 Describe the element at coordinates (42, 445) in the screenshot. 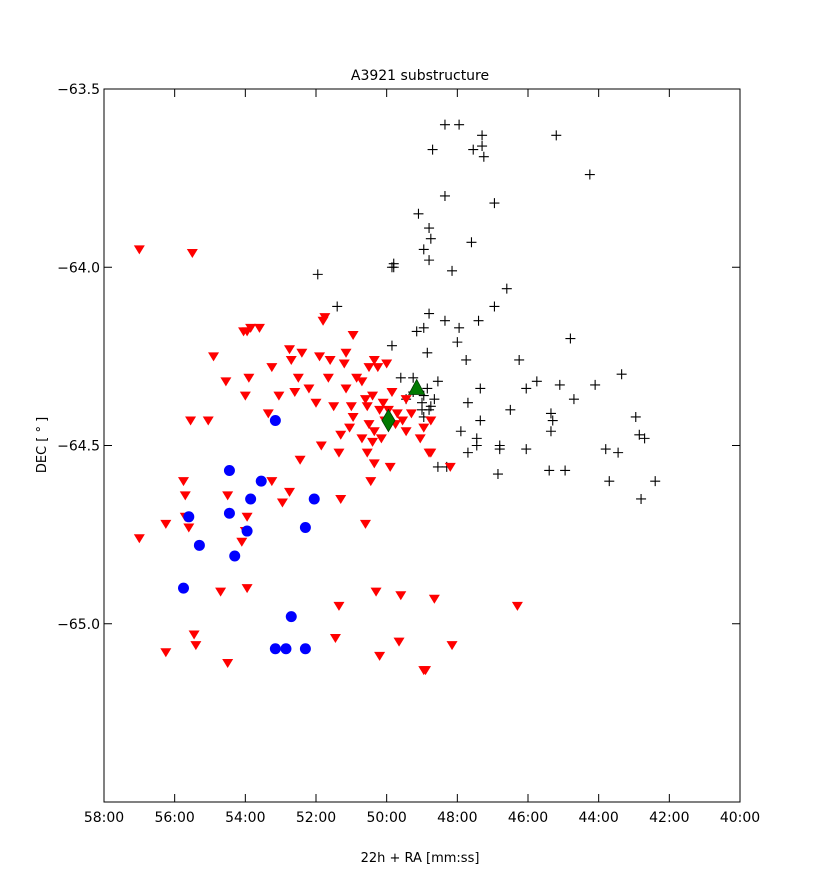

I see `y-axis-label: DEC [ ° ]` at that location.